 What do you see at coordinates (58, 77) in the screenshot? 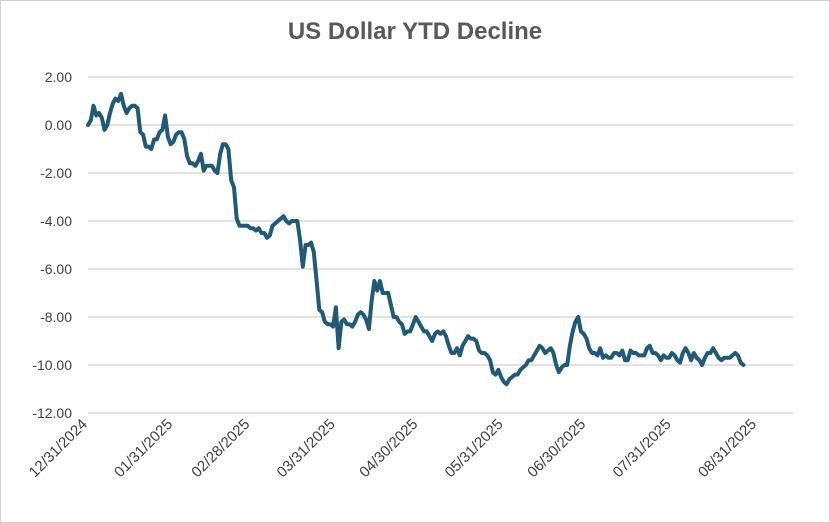
I see `y-tick-label: 2.00` at bounding box center [58, 77].